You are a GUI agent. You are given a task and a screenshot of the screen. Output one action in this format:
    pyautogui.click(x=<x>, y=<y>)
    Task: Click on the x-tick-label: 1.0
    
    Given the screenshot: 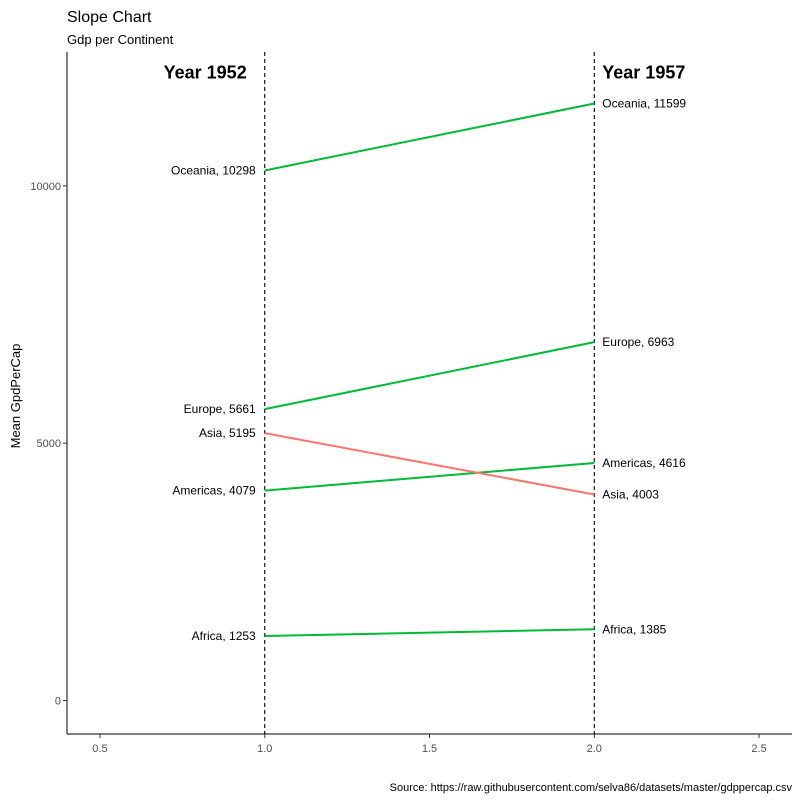 What is the action you would take?
    pyautogui.click(x=264, y=749)
    